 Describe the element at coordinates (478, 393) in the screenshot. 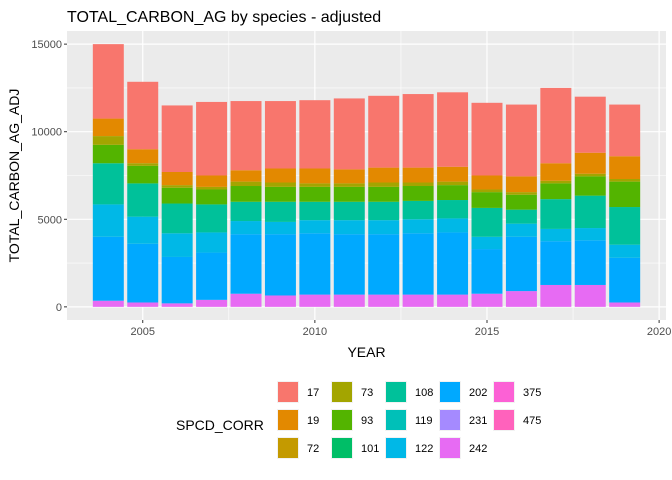

I see `legend-label: 202` at that location.